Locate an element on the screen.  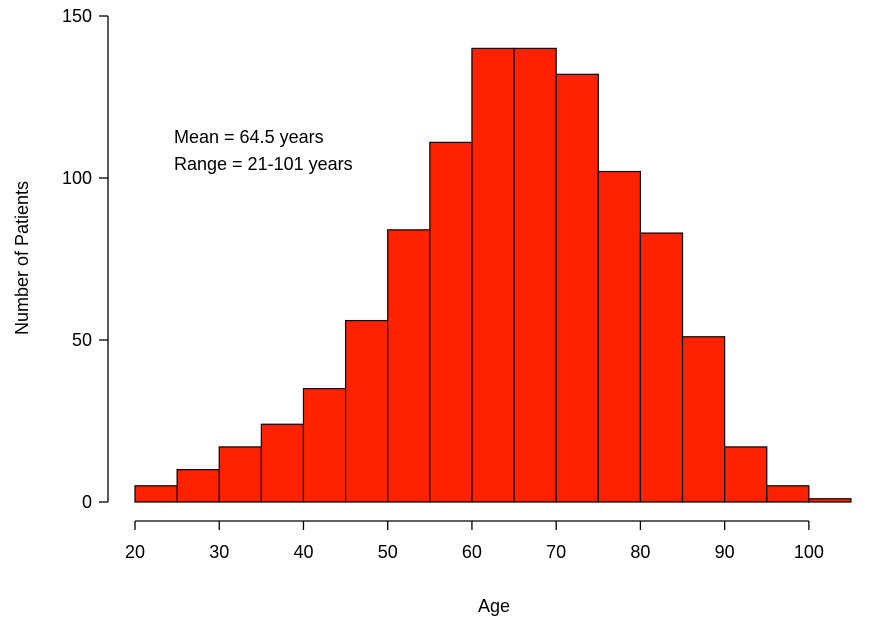
y-tick-label-100: 100 is located at coordinates (77, 178).